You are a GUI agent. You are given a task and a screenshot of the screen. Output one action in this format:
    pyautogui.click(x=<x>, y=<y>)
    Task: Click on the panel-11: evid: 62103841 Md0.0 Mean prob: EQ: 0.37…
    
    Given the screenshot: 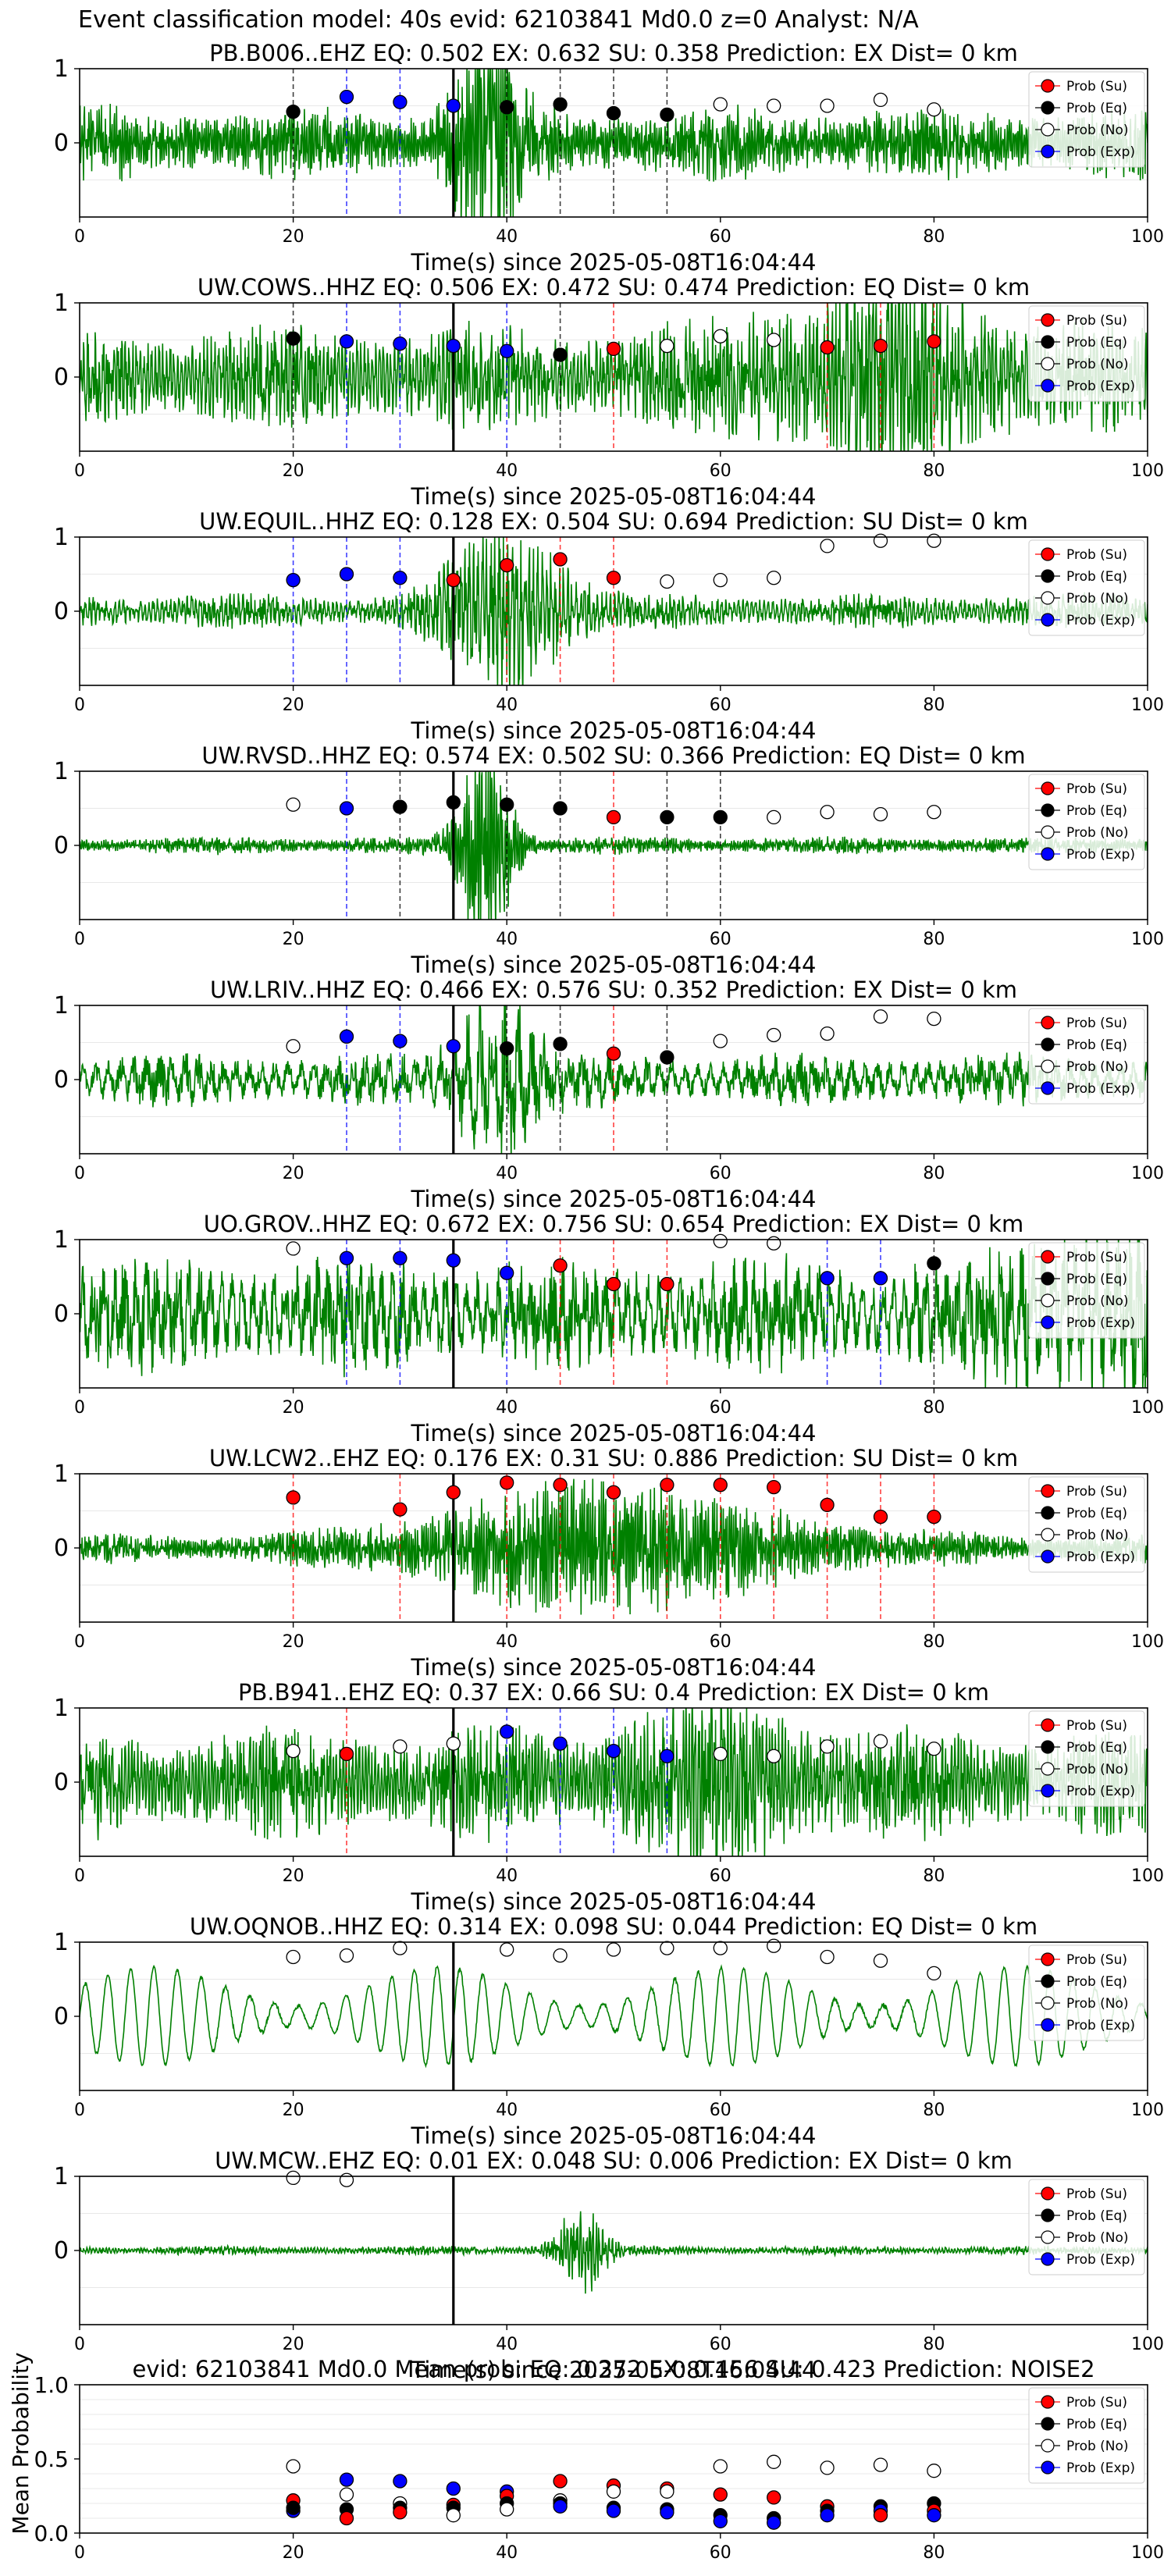 What is the action you would take?
    pyautogui.click(x=586, y=2457)
    